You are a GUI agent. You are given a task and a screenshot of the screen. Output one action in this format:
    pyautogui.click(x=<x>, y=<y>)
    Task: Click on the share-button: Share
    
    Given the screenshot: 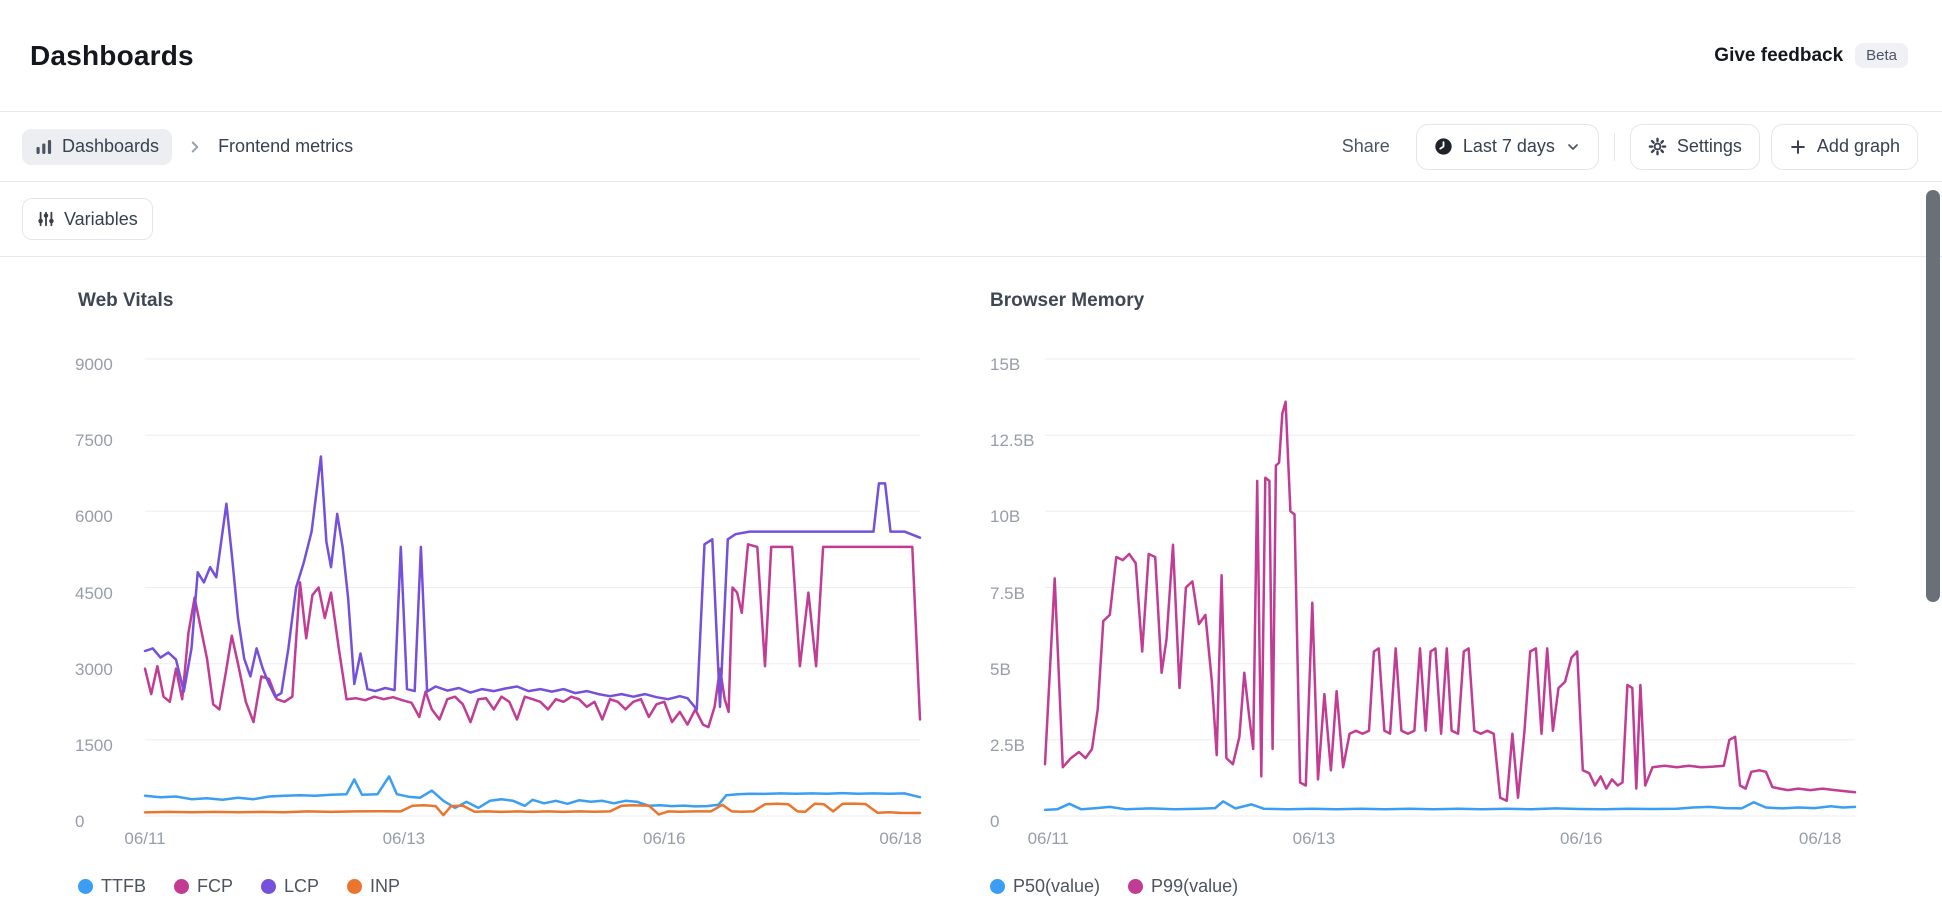 What is the action you would take?
    pyautogui.click(x=1365, y=146)
    